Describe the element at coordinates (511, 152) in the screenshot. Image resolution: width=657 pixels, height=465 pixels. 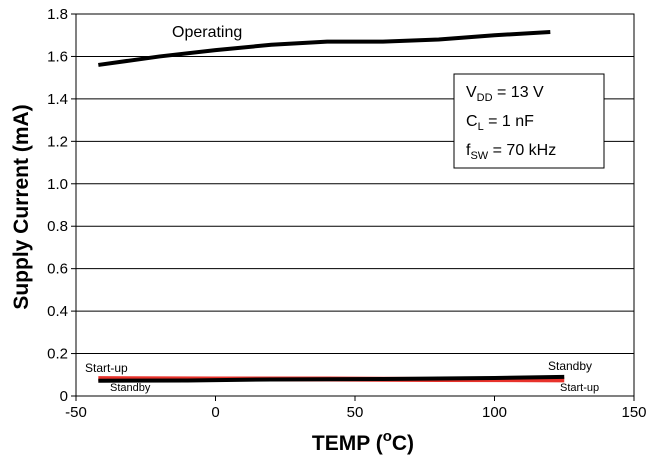
I see `condition-fsw: fSW = 70 kHz` at that location.